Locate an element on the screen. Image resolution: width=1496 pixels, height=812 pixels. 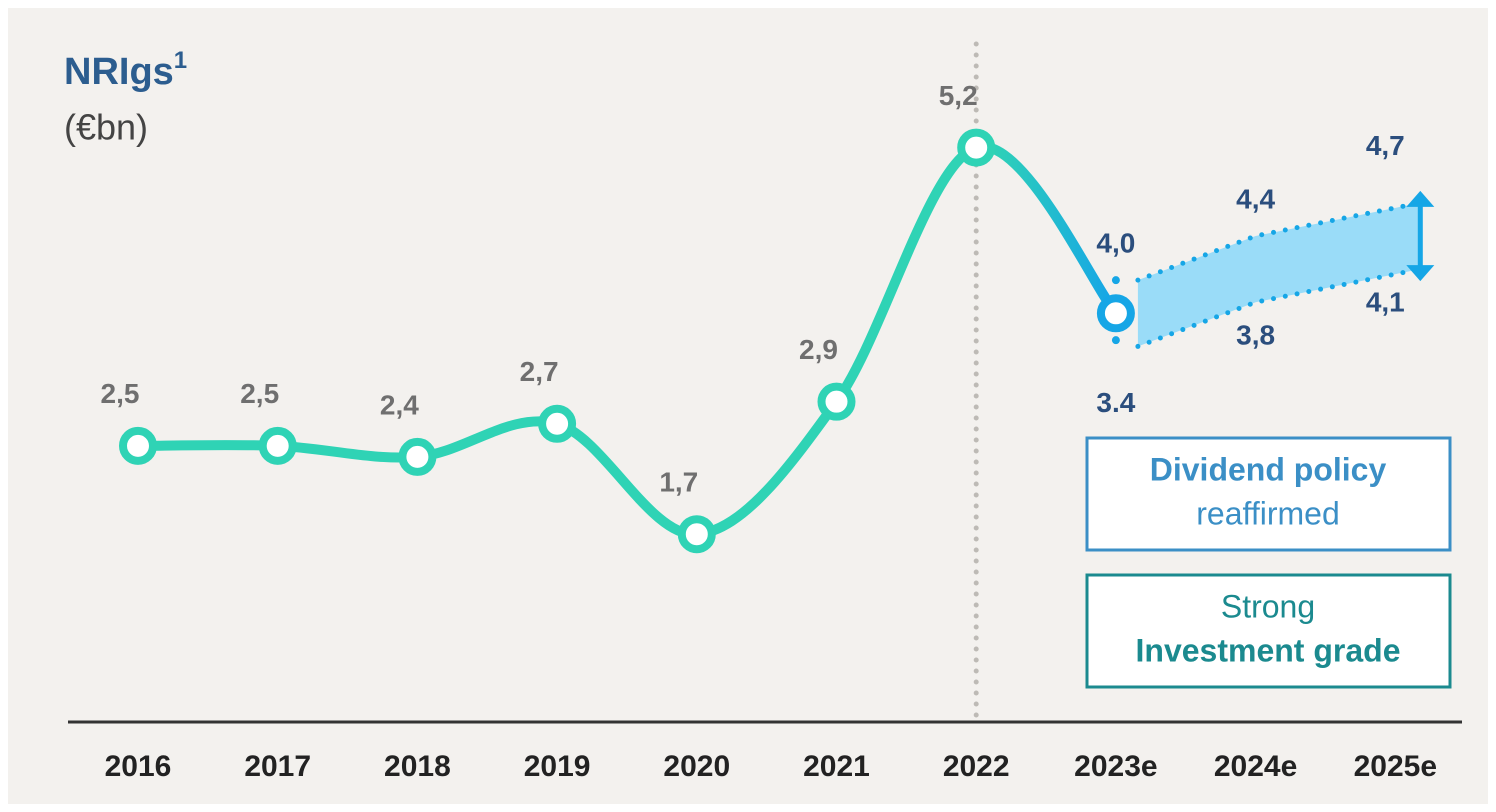
range-band is located at coordinates (1279, 274).